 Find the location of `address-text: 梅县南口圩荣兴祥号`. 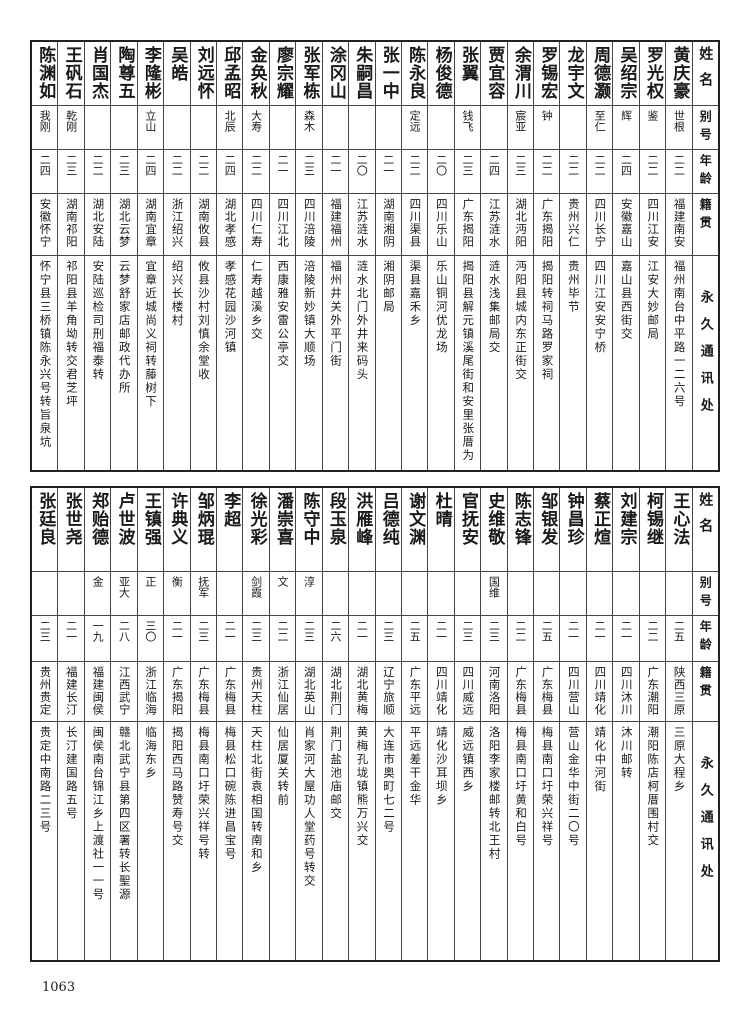

address-text: 梅县南口圩荣兴祥号 is located at coordinates (547, 787).